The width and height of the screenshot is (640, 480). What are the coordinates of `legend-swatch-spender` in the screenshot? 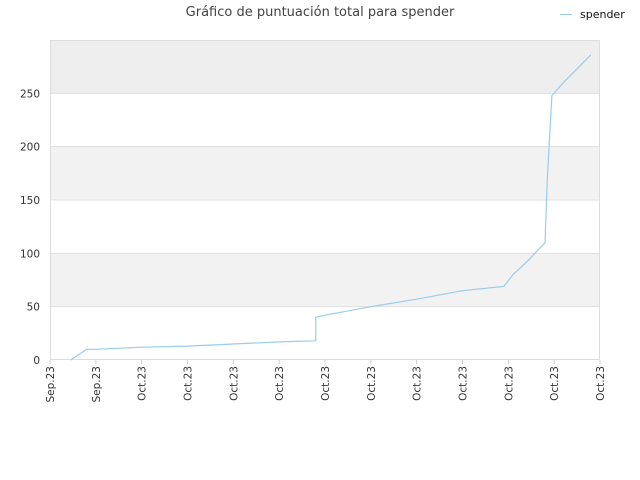 It's located at (566, 14).